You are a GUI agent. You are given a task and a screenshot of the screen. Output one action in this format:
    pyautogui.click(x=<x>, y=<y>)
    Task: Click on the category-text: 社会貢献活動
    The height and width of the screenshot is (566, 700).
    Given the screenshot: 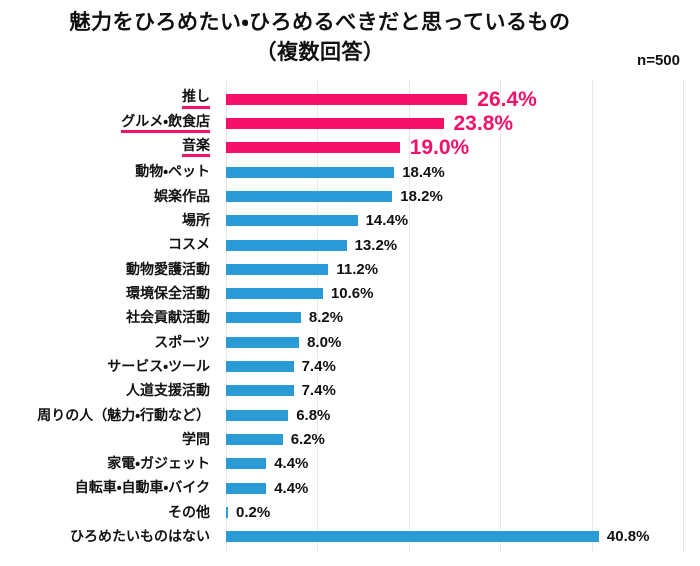 What is the action you would take?
    pyautogui.click(x=168, y=317)
    